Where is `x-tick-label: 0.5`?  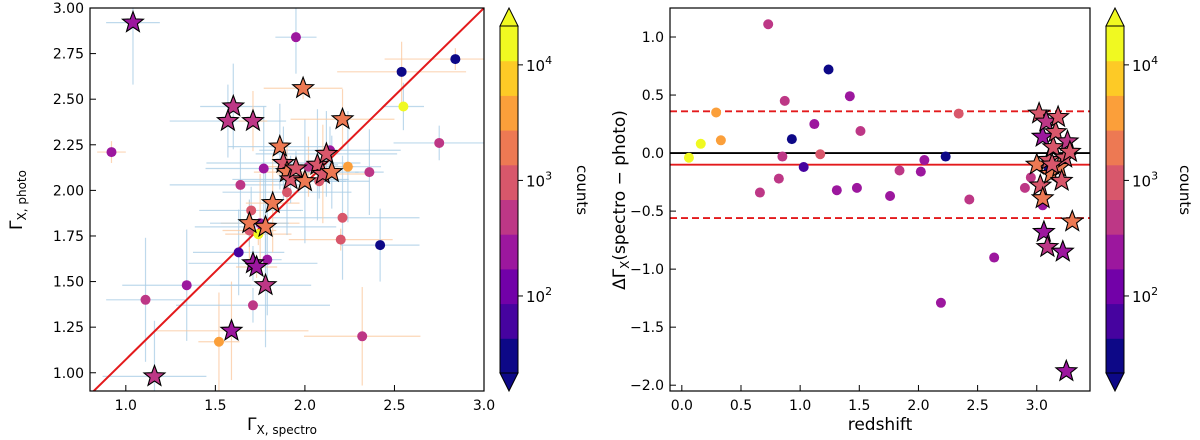 x-tick-label: 0.5 is located at coordinates (741, 406).